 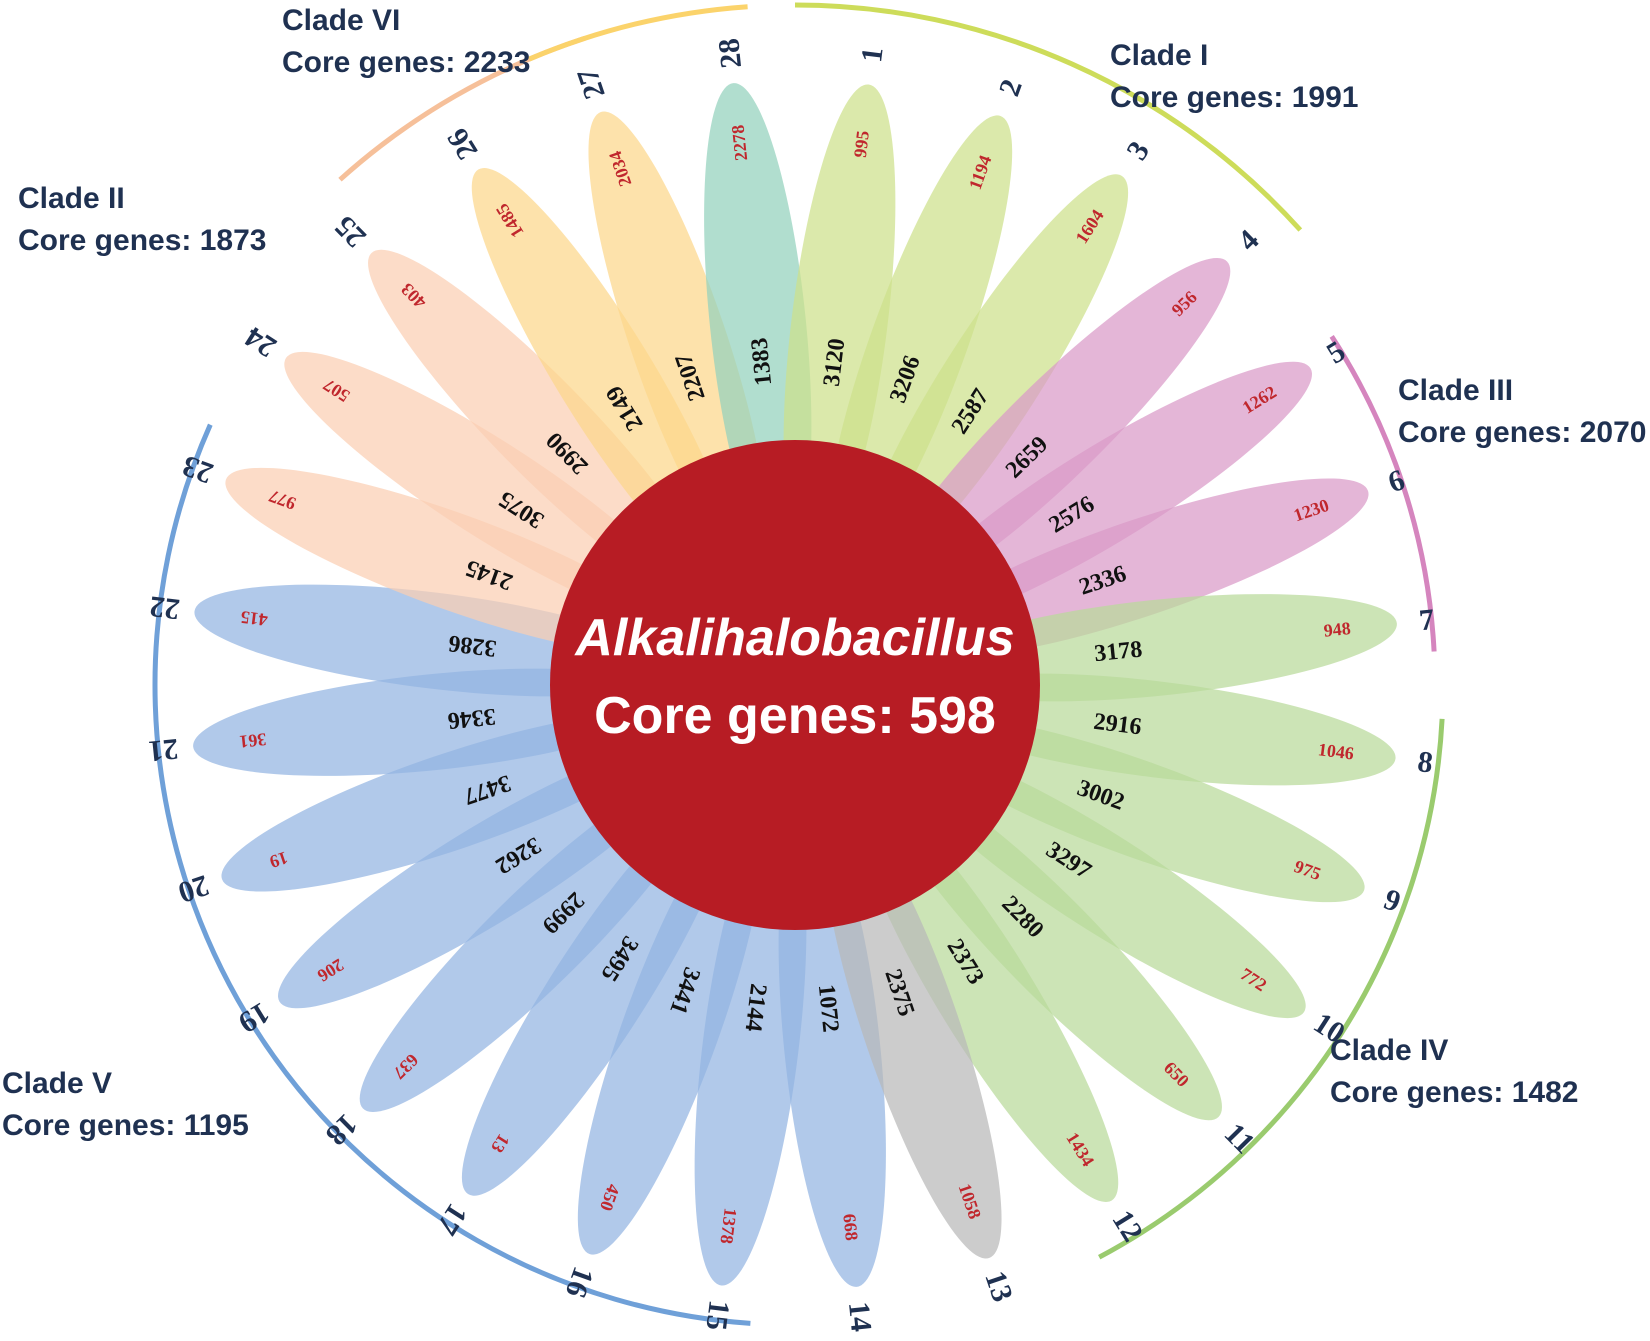 I want to click on petal-28-unique: 2278, so click(x=740, y=143).